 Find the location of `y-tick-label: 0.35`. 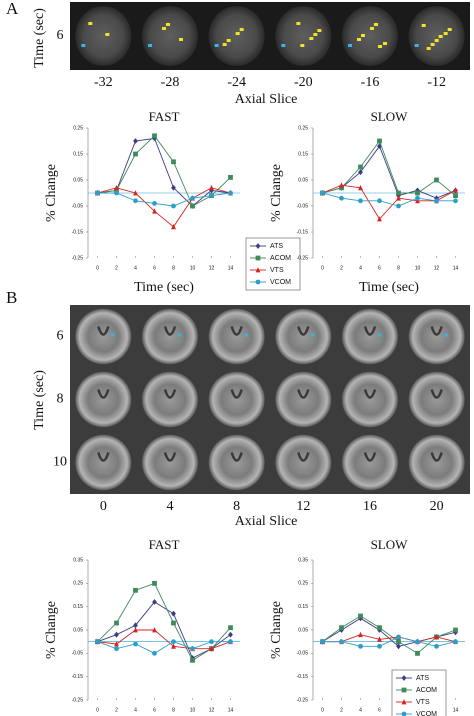

y-tick-label: 0.35 is located at coordinates (303, 560).